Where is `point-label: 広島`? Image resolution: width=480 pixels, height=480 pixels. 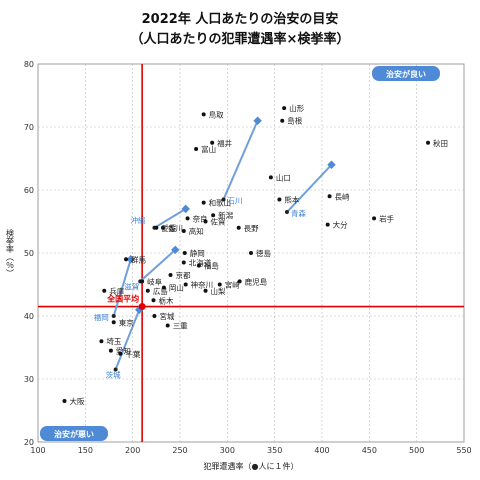 point-label: 広島 is located at coordinates (160, 291).